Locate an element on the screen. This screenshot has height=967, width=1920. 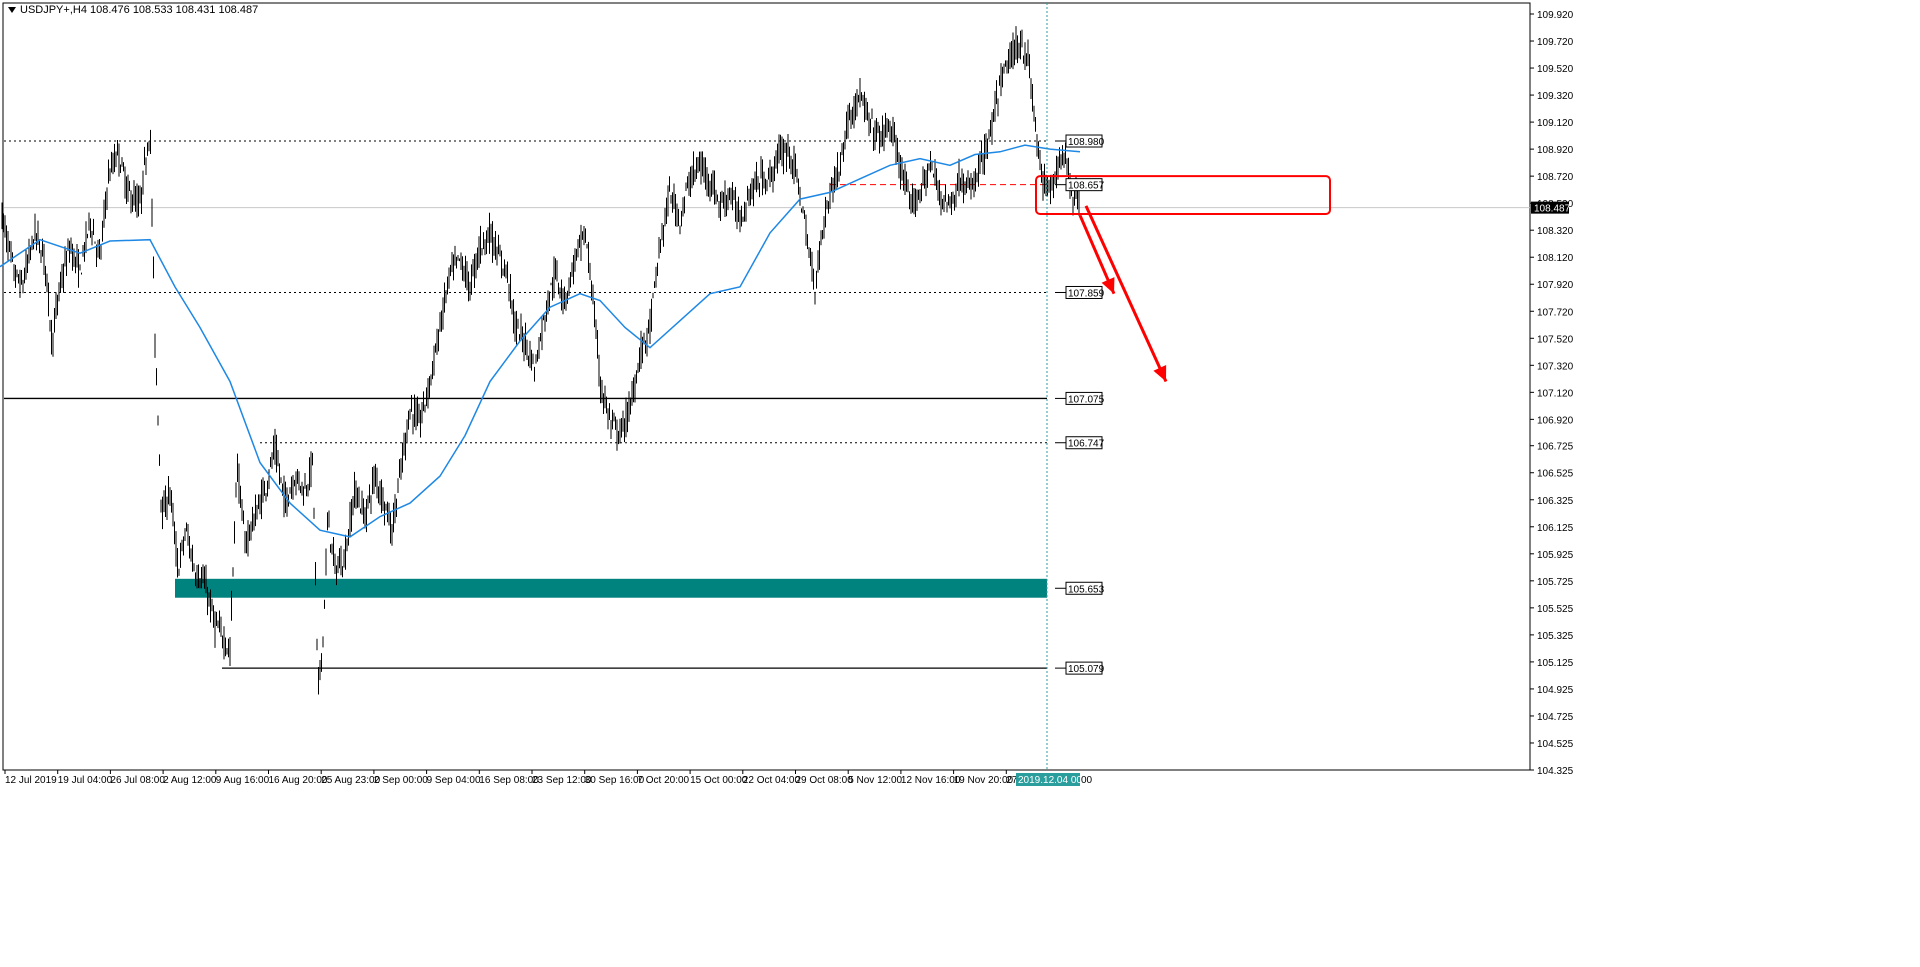
time-tick-label: 9 Aug 16:00 is located at coordinates (243, 780).